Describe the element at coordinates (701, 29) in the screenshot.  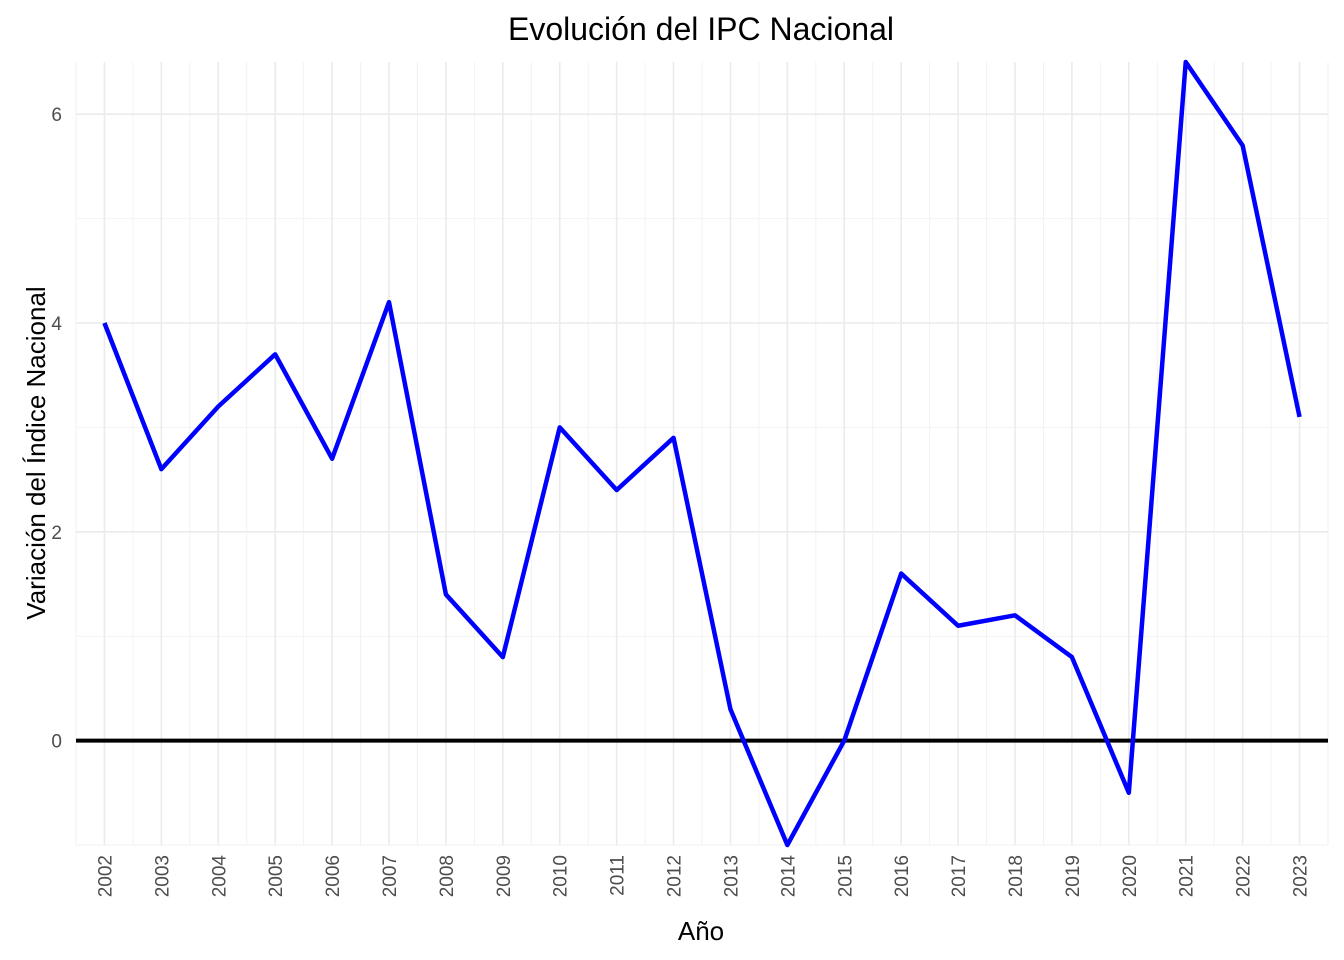
I see `chart-title: Evolución del IPC Nacional` at that location.